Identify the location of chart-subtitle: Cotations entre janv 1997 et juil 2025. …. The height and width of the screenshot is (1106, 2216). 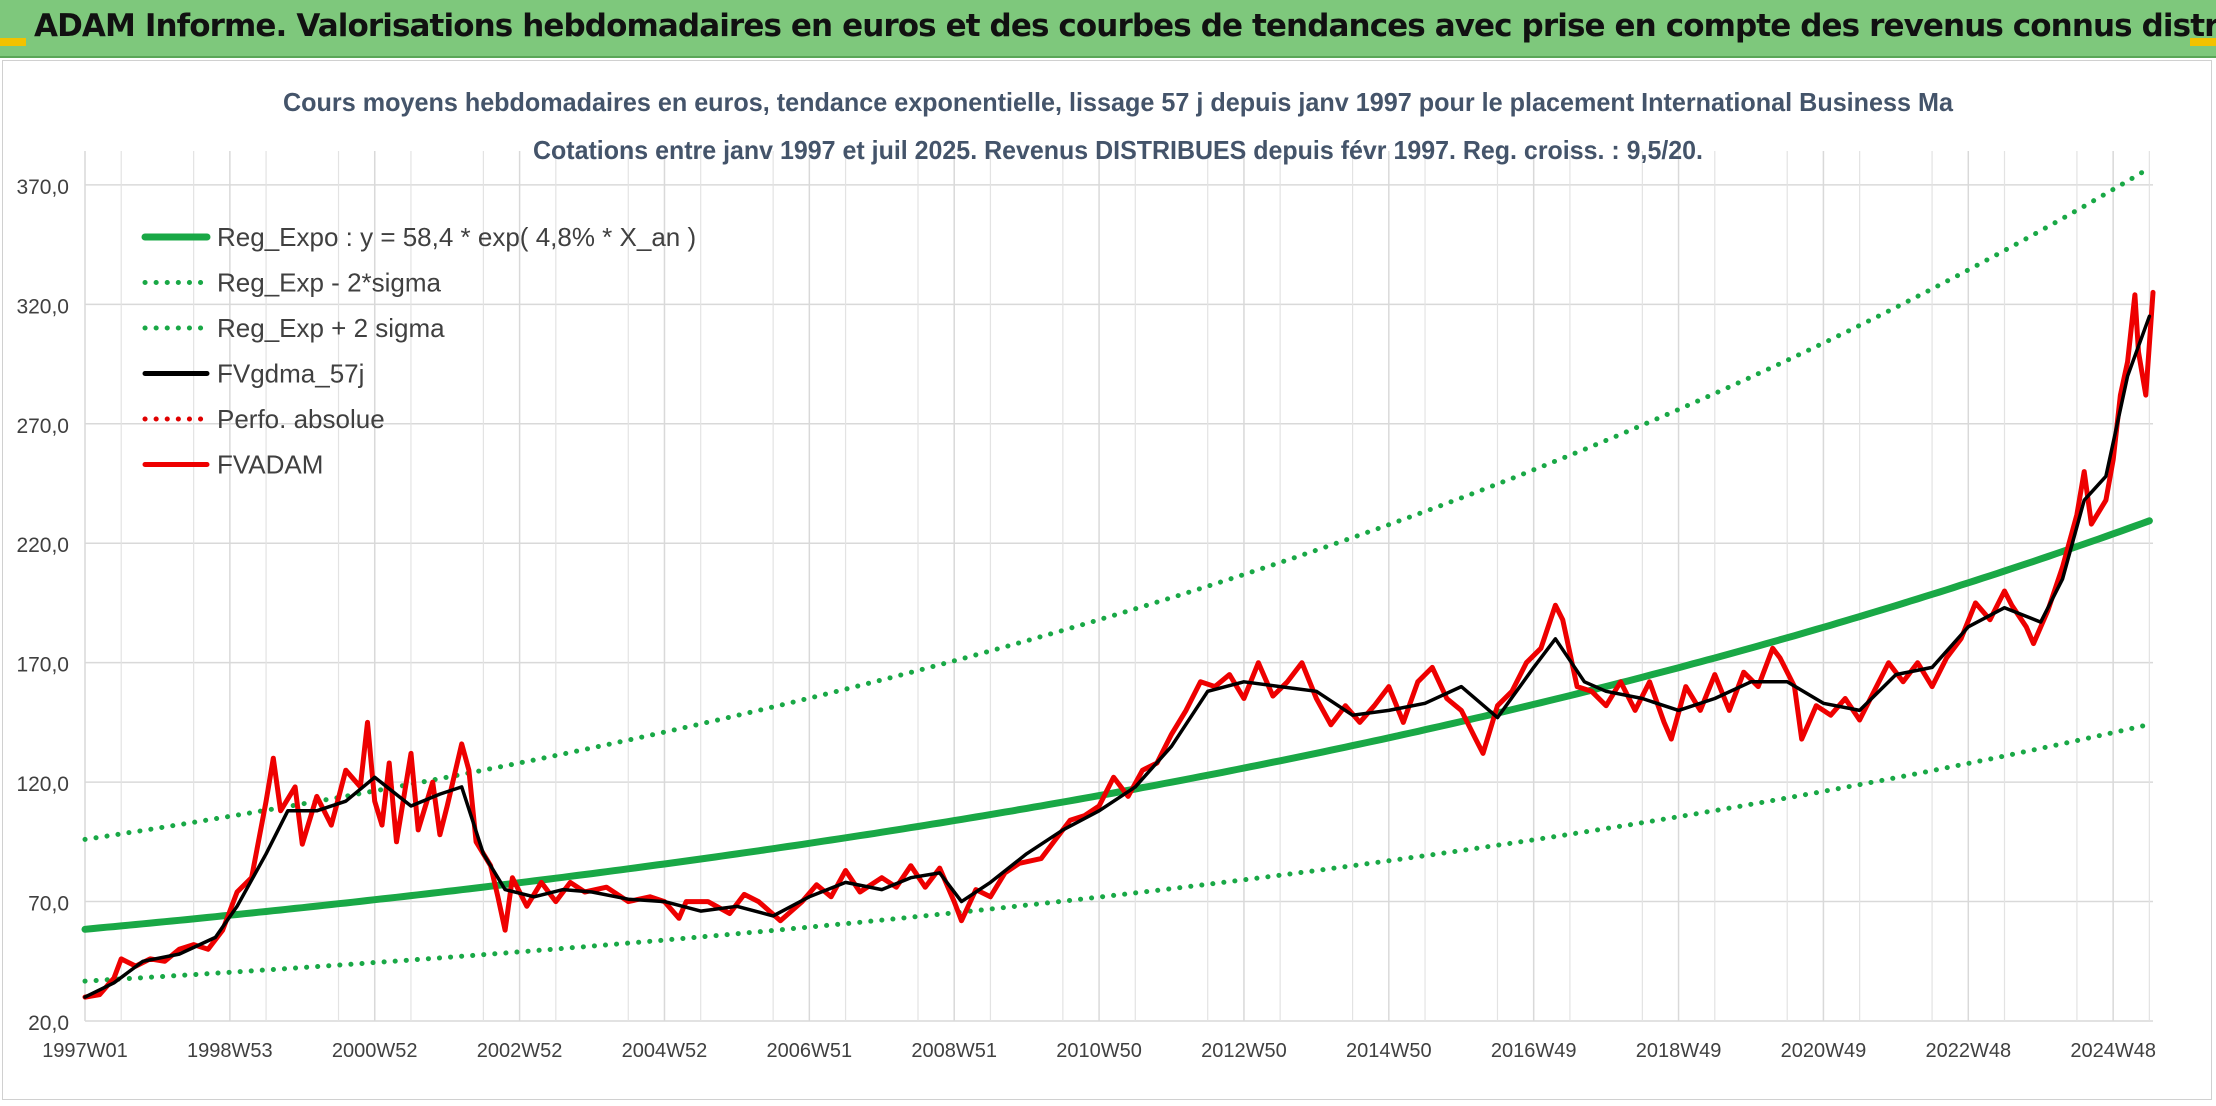
(1118, 150).